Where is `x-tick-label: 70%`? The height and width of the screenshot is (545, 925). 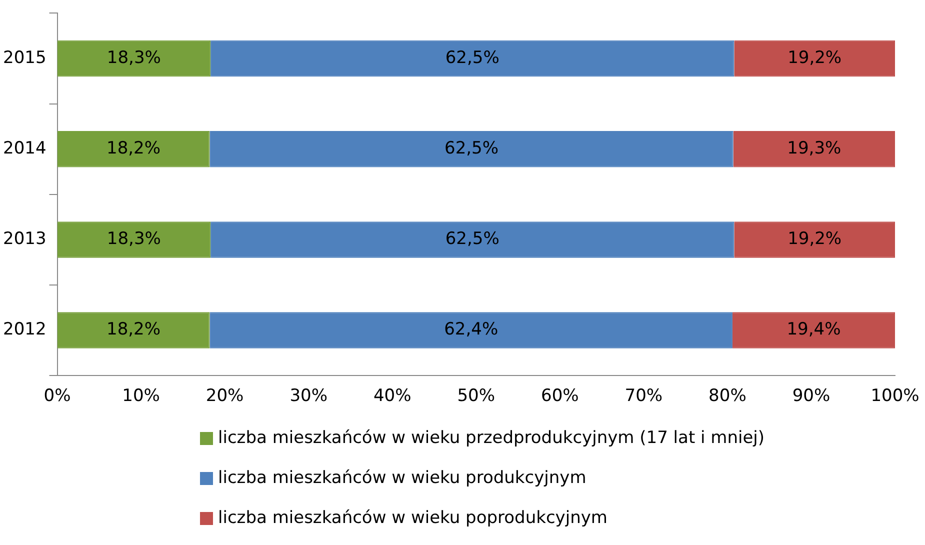 x-tick-label: 70% is located at coordinates (643, 396).